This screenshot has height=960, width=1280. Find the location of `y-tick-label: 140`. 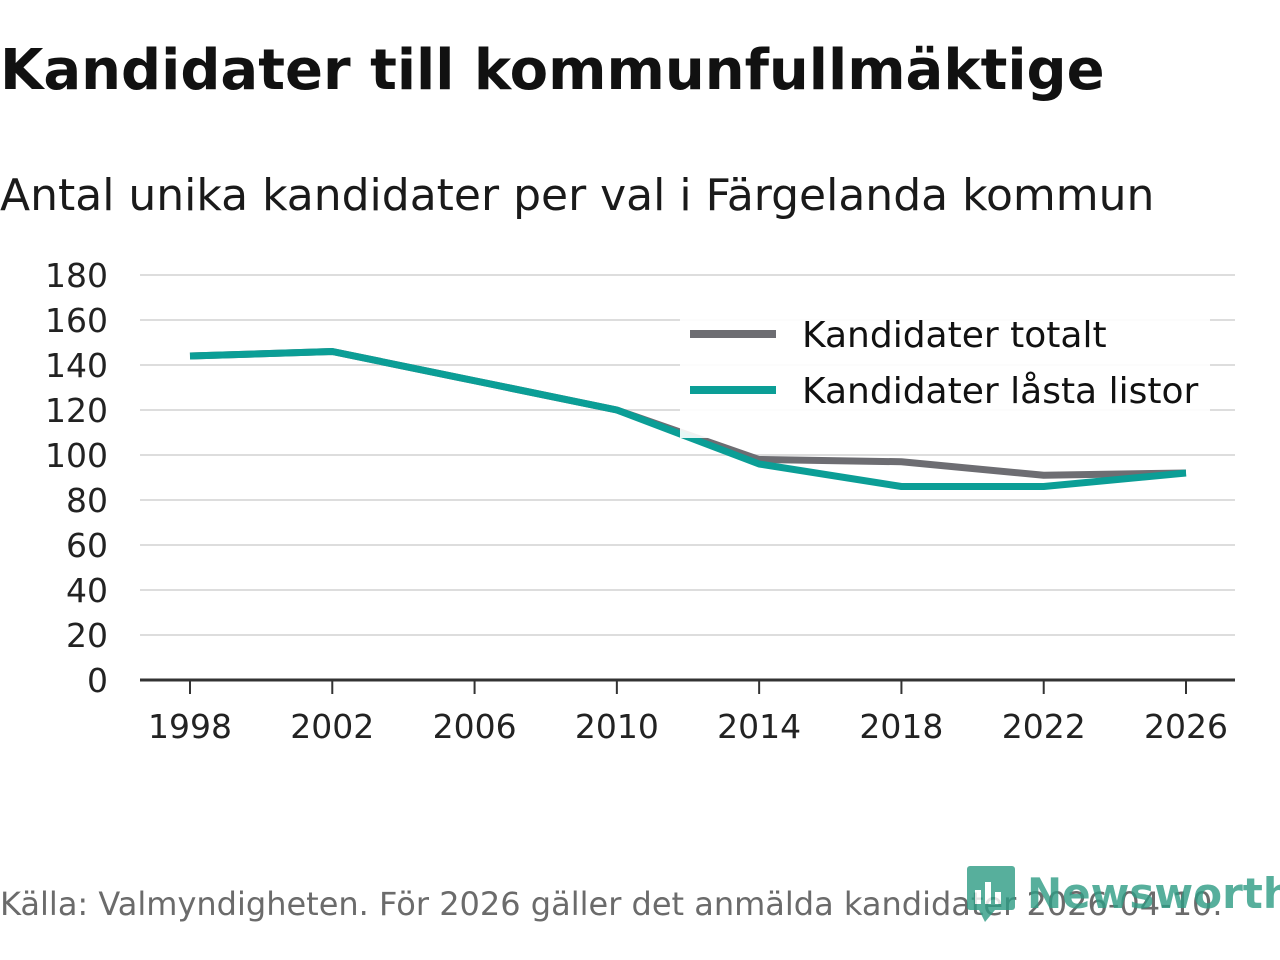

y-tick-label: 140 is located at coordinates (76, 365).